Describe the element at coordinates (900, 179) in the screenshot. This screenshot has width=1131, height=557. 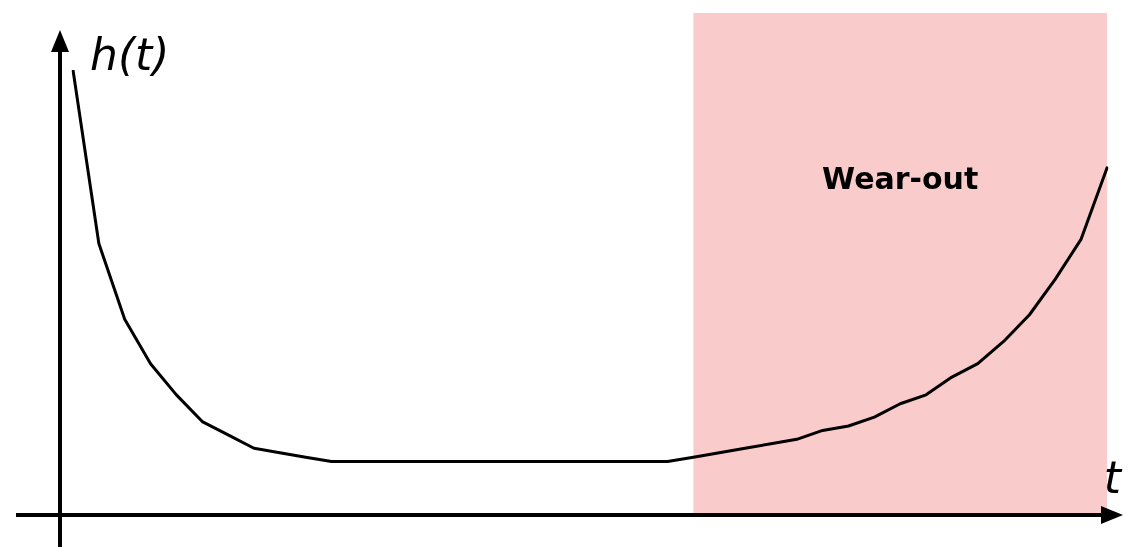
I see `annotation: Wear-out` at that location.